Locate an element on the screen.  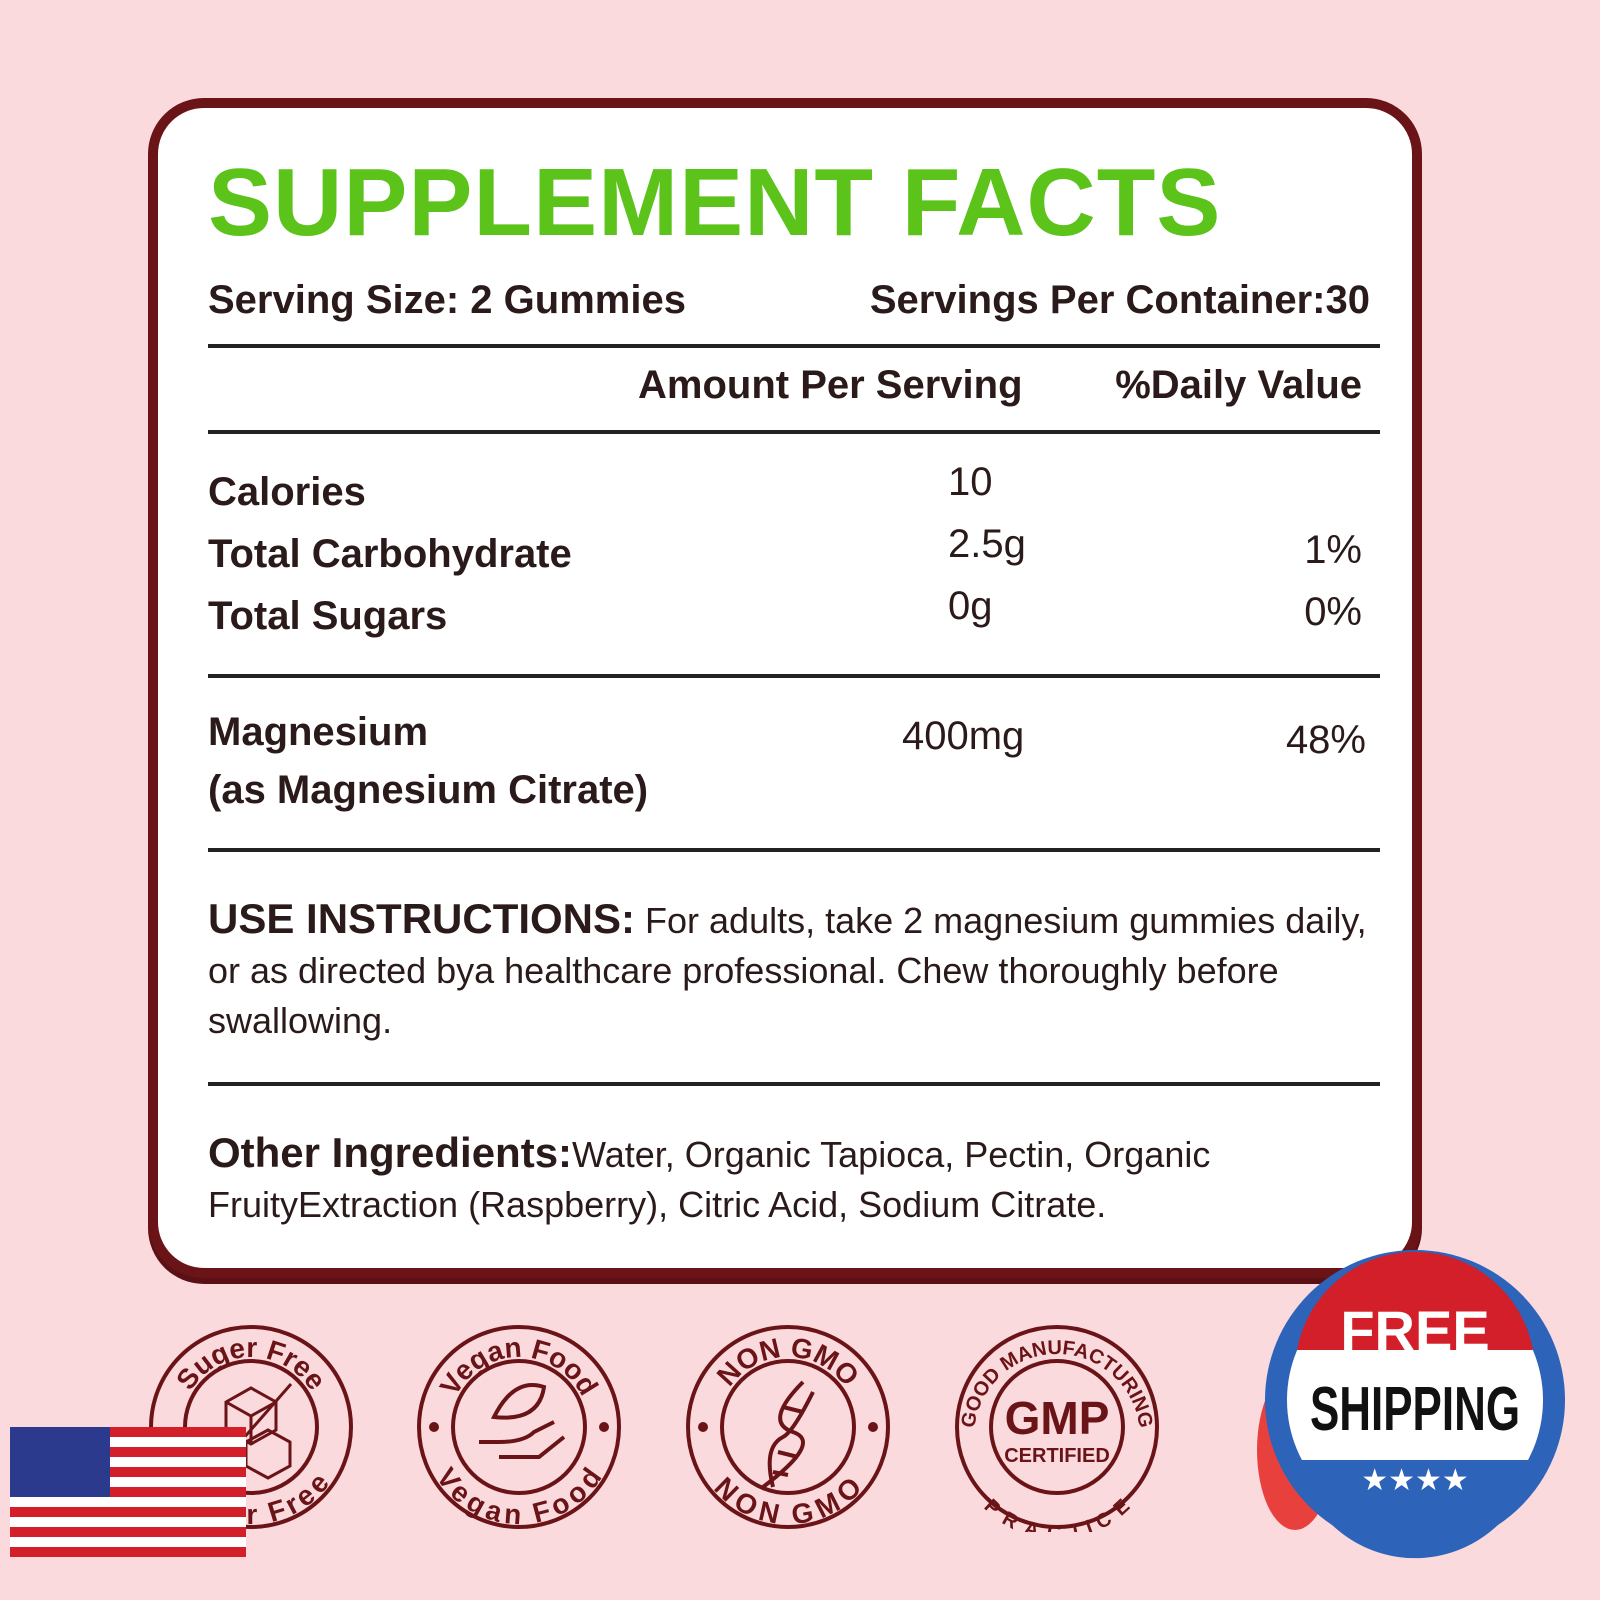
free-shipping-seal-icon: FREE SHIPPING ★★★★ is located at coordinates (1411, 1404).